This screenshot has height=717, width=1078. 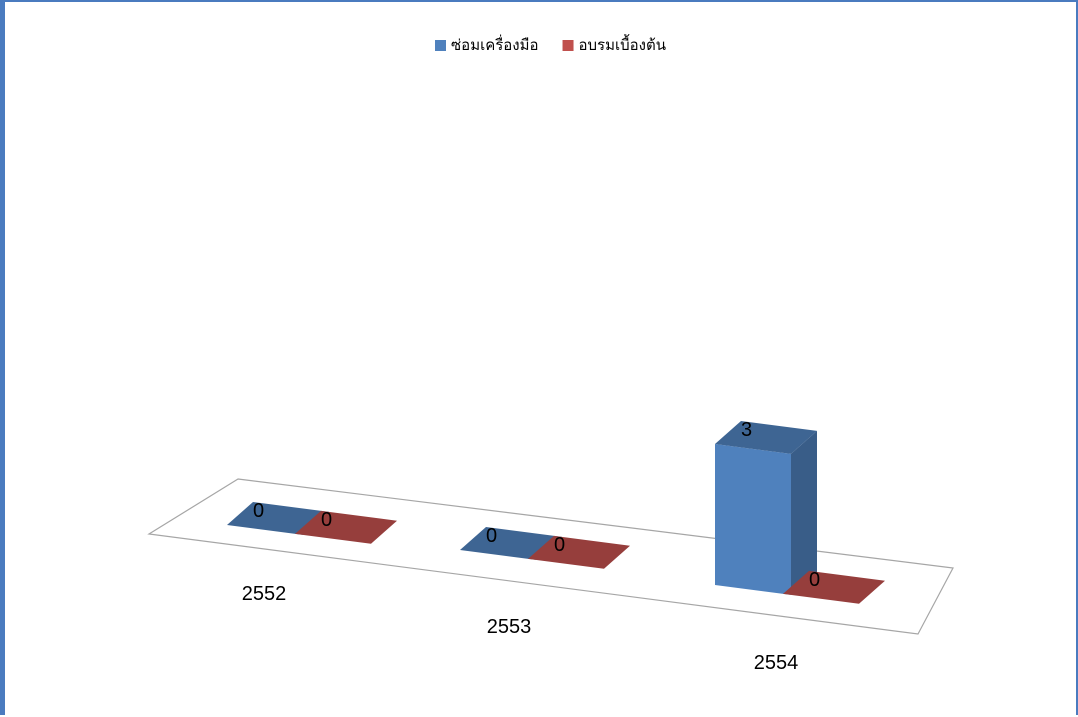 What do you see at coordinates (550, 44) in the screenshot?
I see `chart-legend: ซ่อมเครื่องมือ อบรมเบื้องต้น` at bounding box center [550, 44].